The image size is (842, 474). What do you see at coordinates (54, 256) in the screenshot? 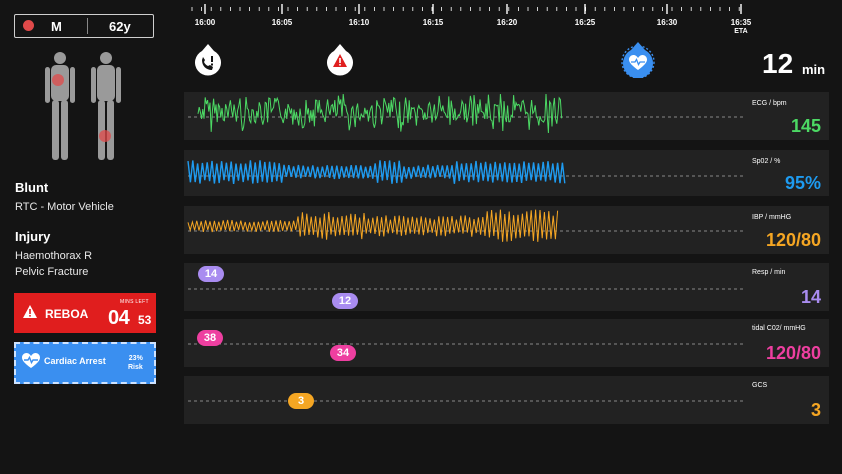
I see `injury-item: Haemothorax R` at bounding box center [54, 256].